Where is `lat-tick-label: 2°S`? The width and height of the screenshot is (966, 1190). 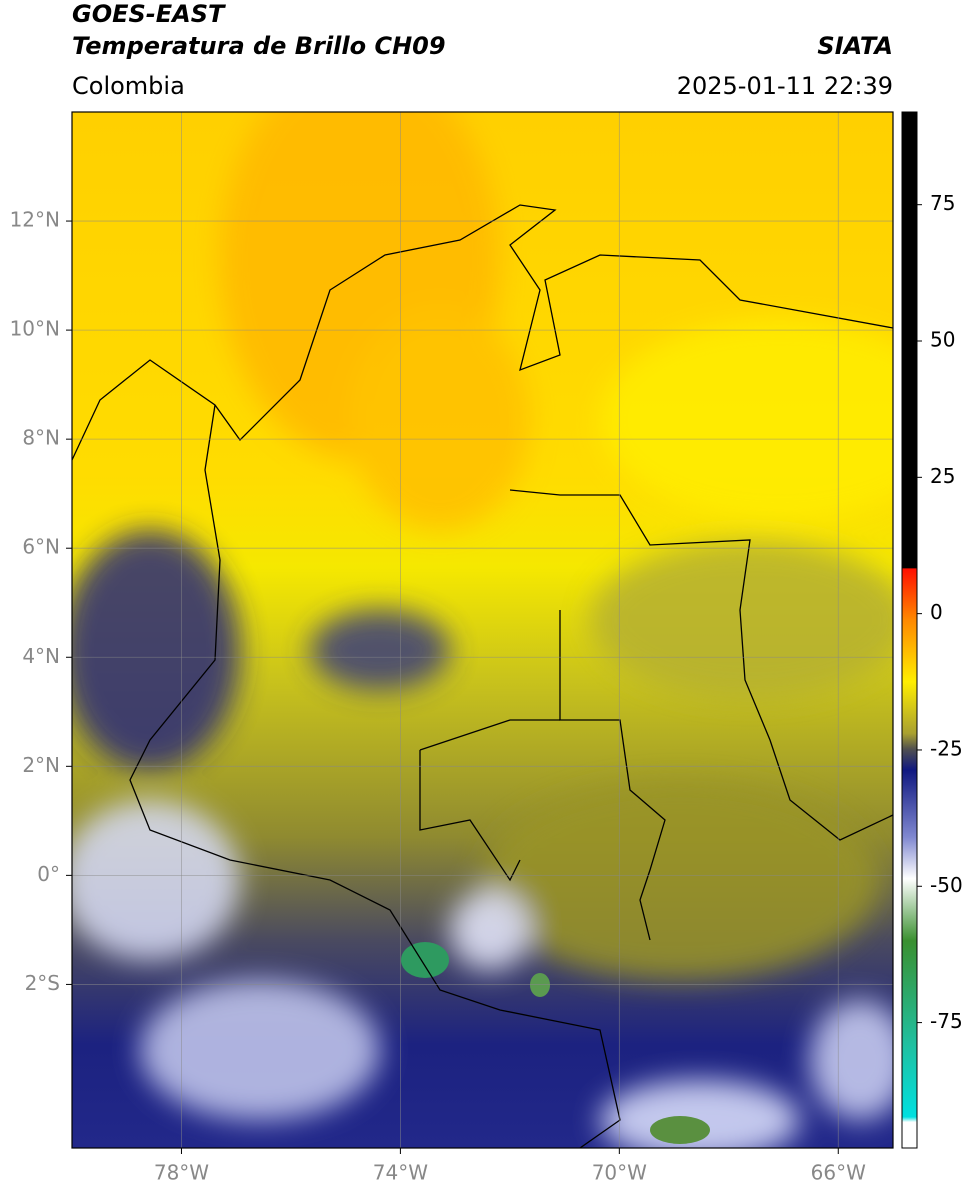 lat-tick-label: 2°S is located at coordinates (42, 983).